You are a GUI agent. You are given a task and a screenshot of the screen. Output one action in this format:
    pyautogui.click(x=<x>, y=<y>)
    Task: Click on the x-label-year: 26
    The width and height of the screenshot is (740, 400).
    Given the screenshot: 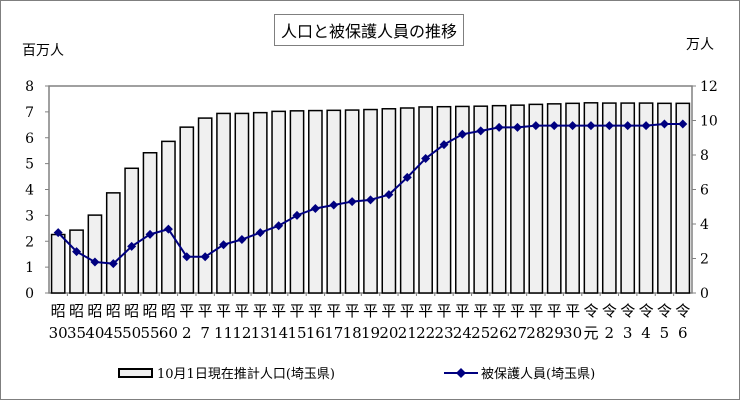 What is the action you would take?
    pyautogui.click(x=499, y=333)
    